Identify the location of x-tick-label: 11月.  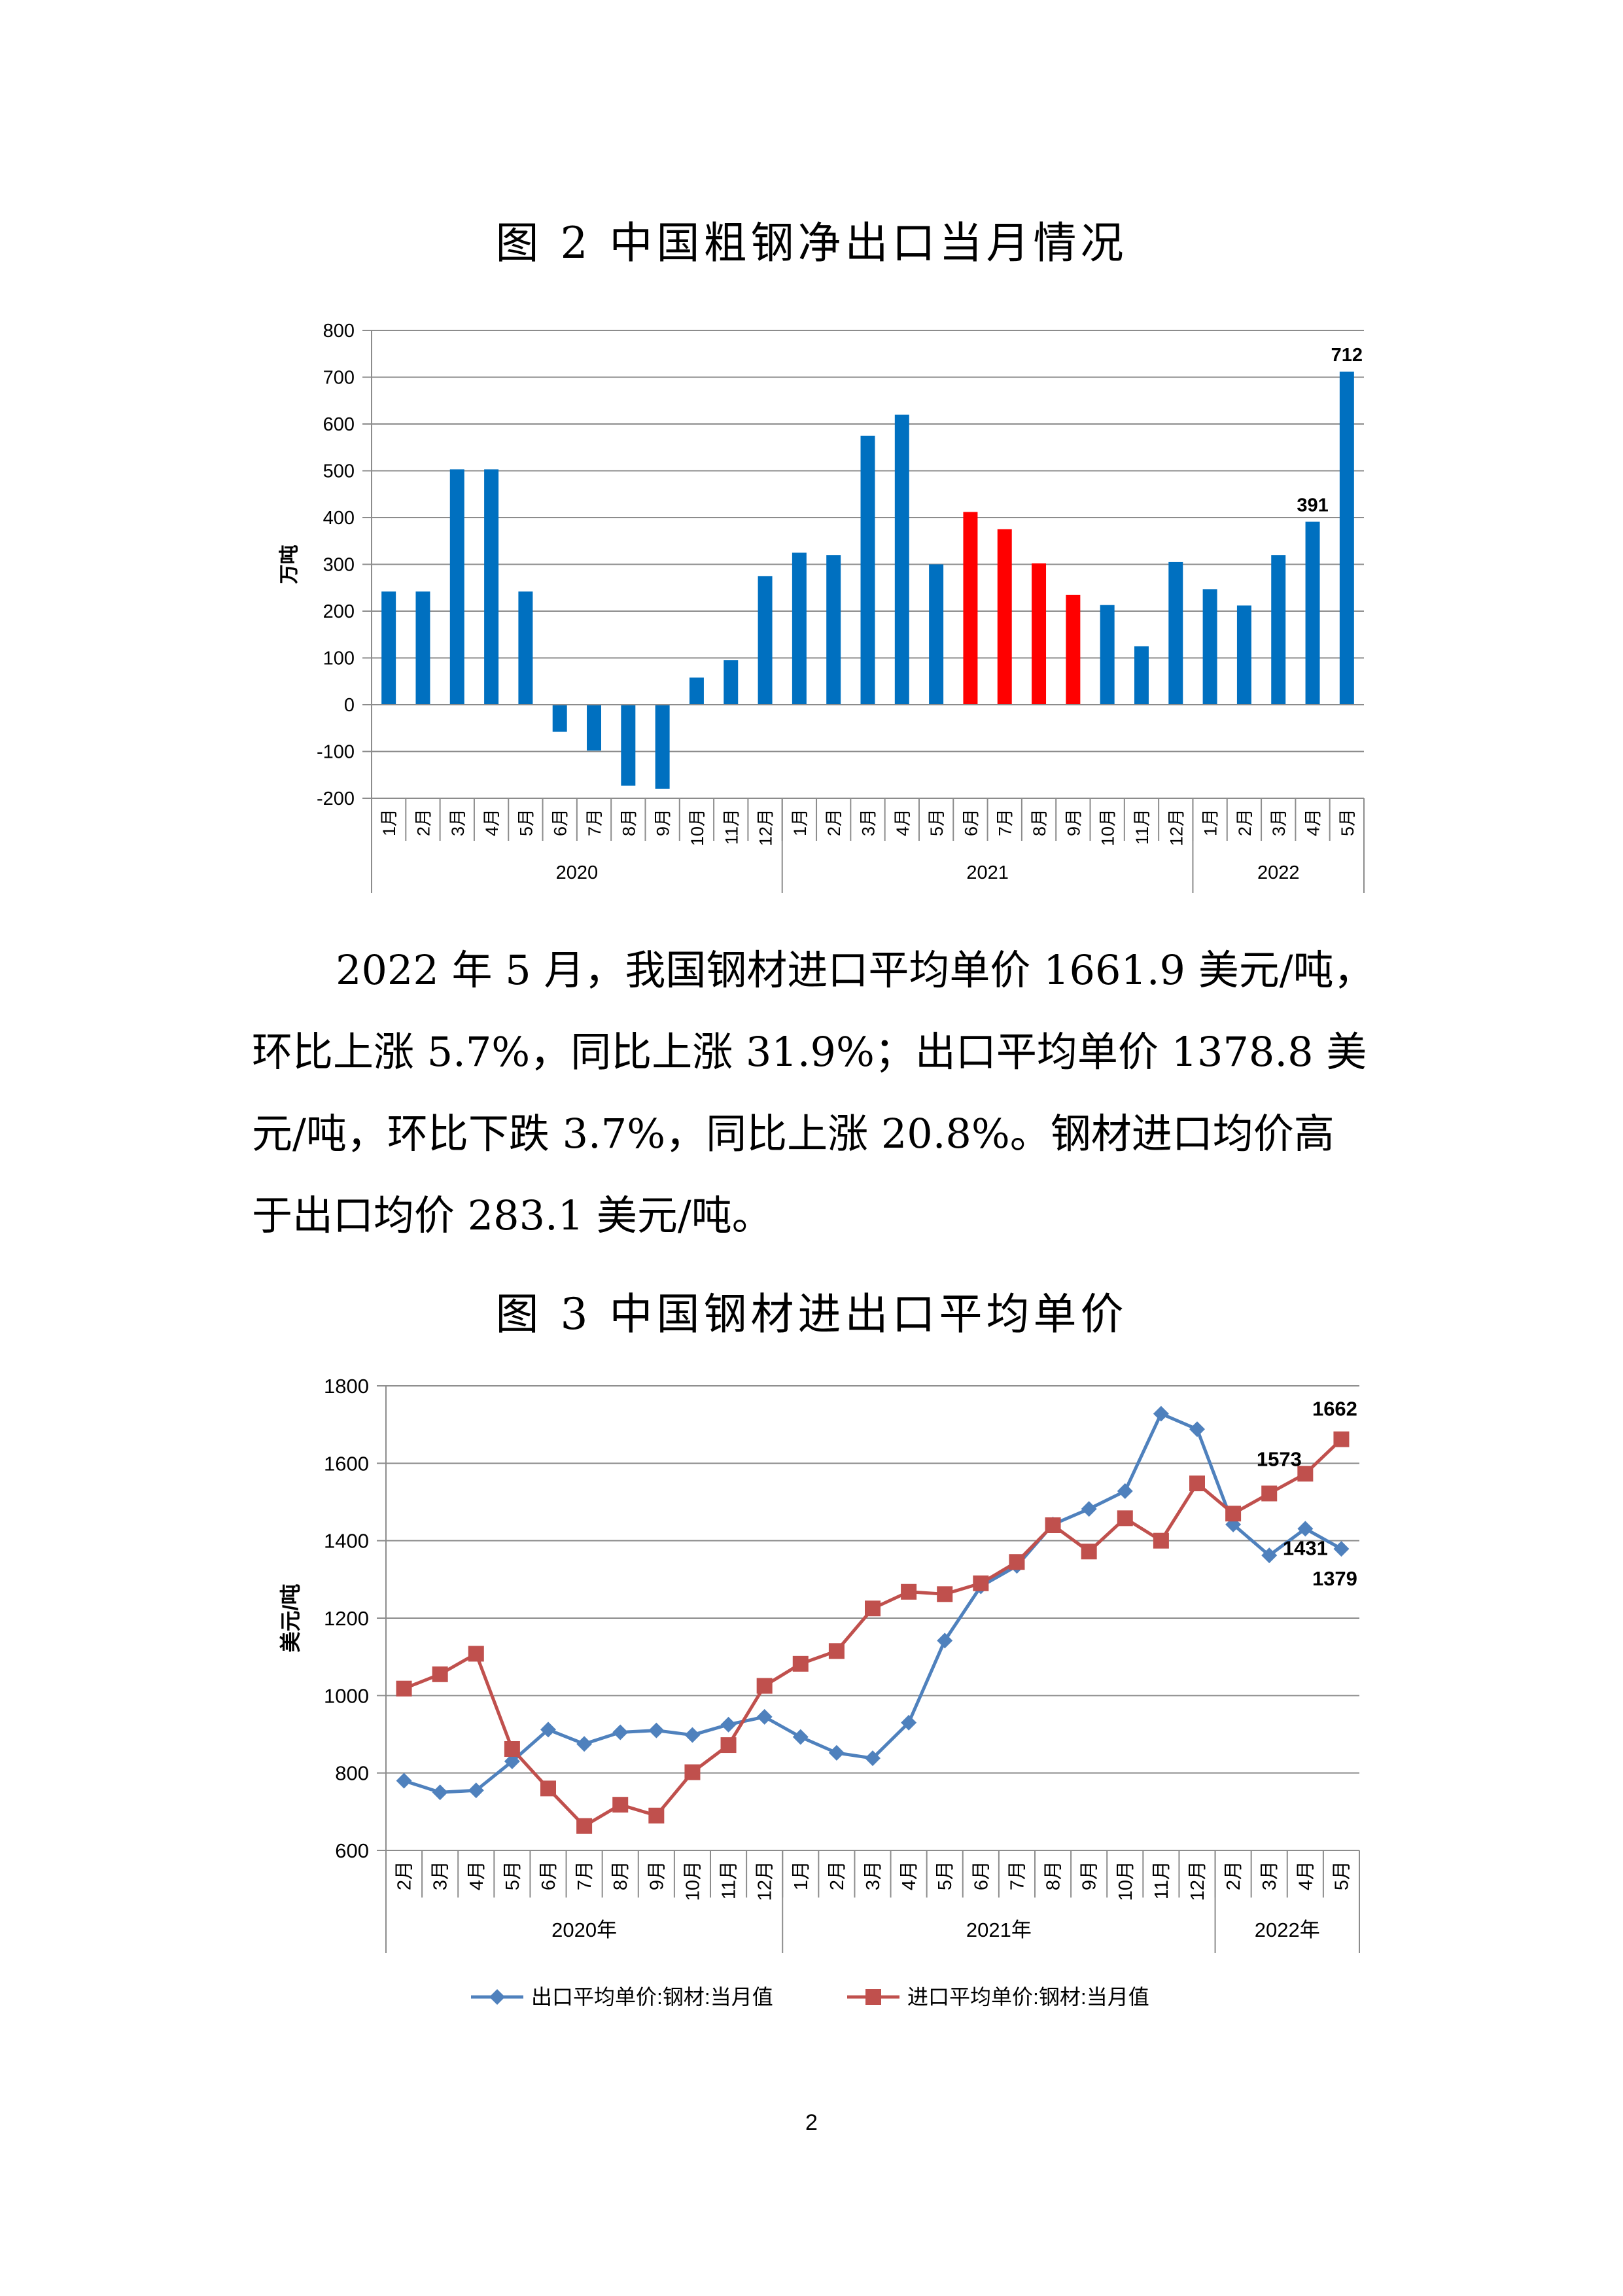
(1142, 827).